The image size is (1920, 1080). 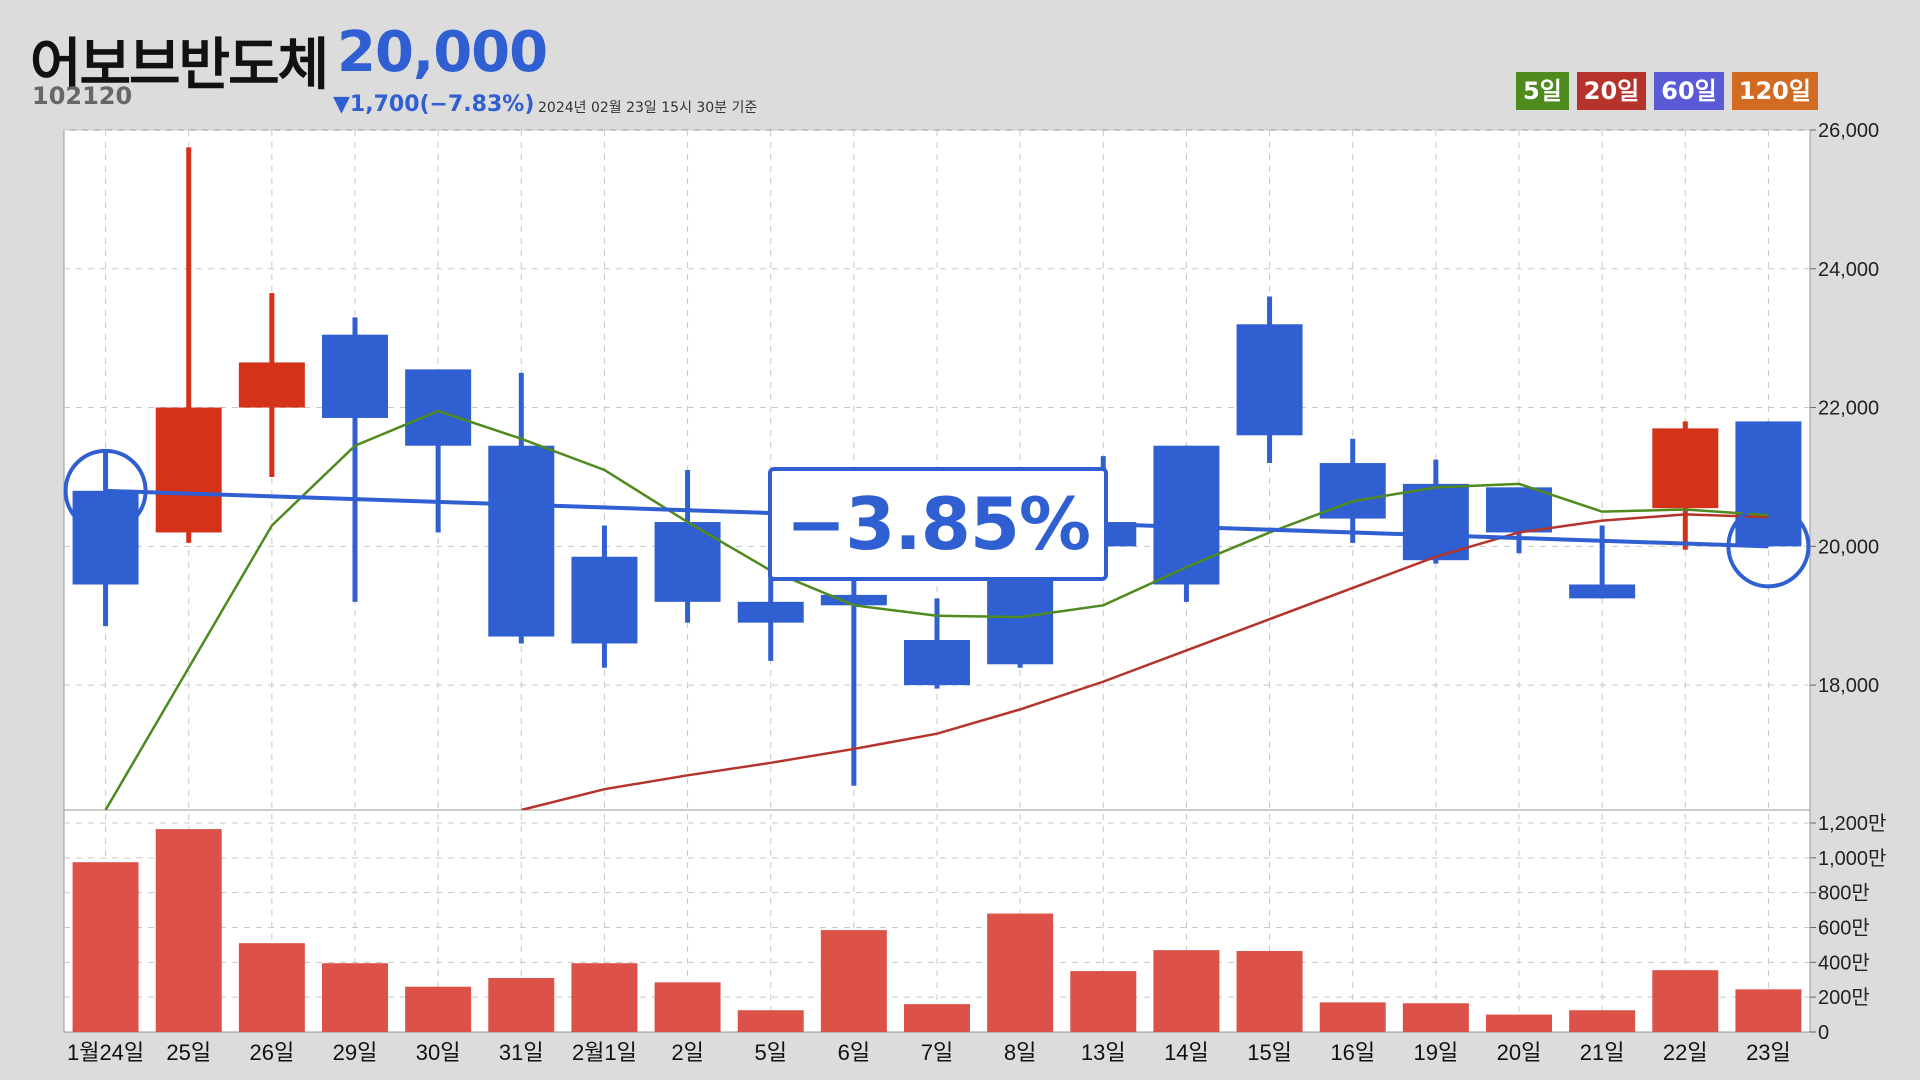 What do you see at coordinates (1848, 409) in the screenshot?
I see `price-tick-label: 22,000` at bounding box center [1848, 409].